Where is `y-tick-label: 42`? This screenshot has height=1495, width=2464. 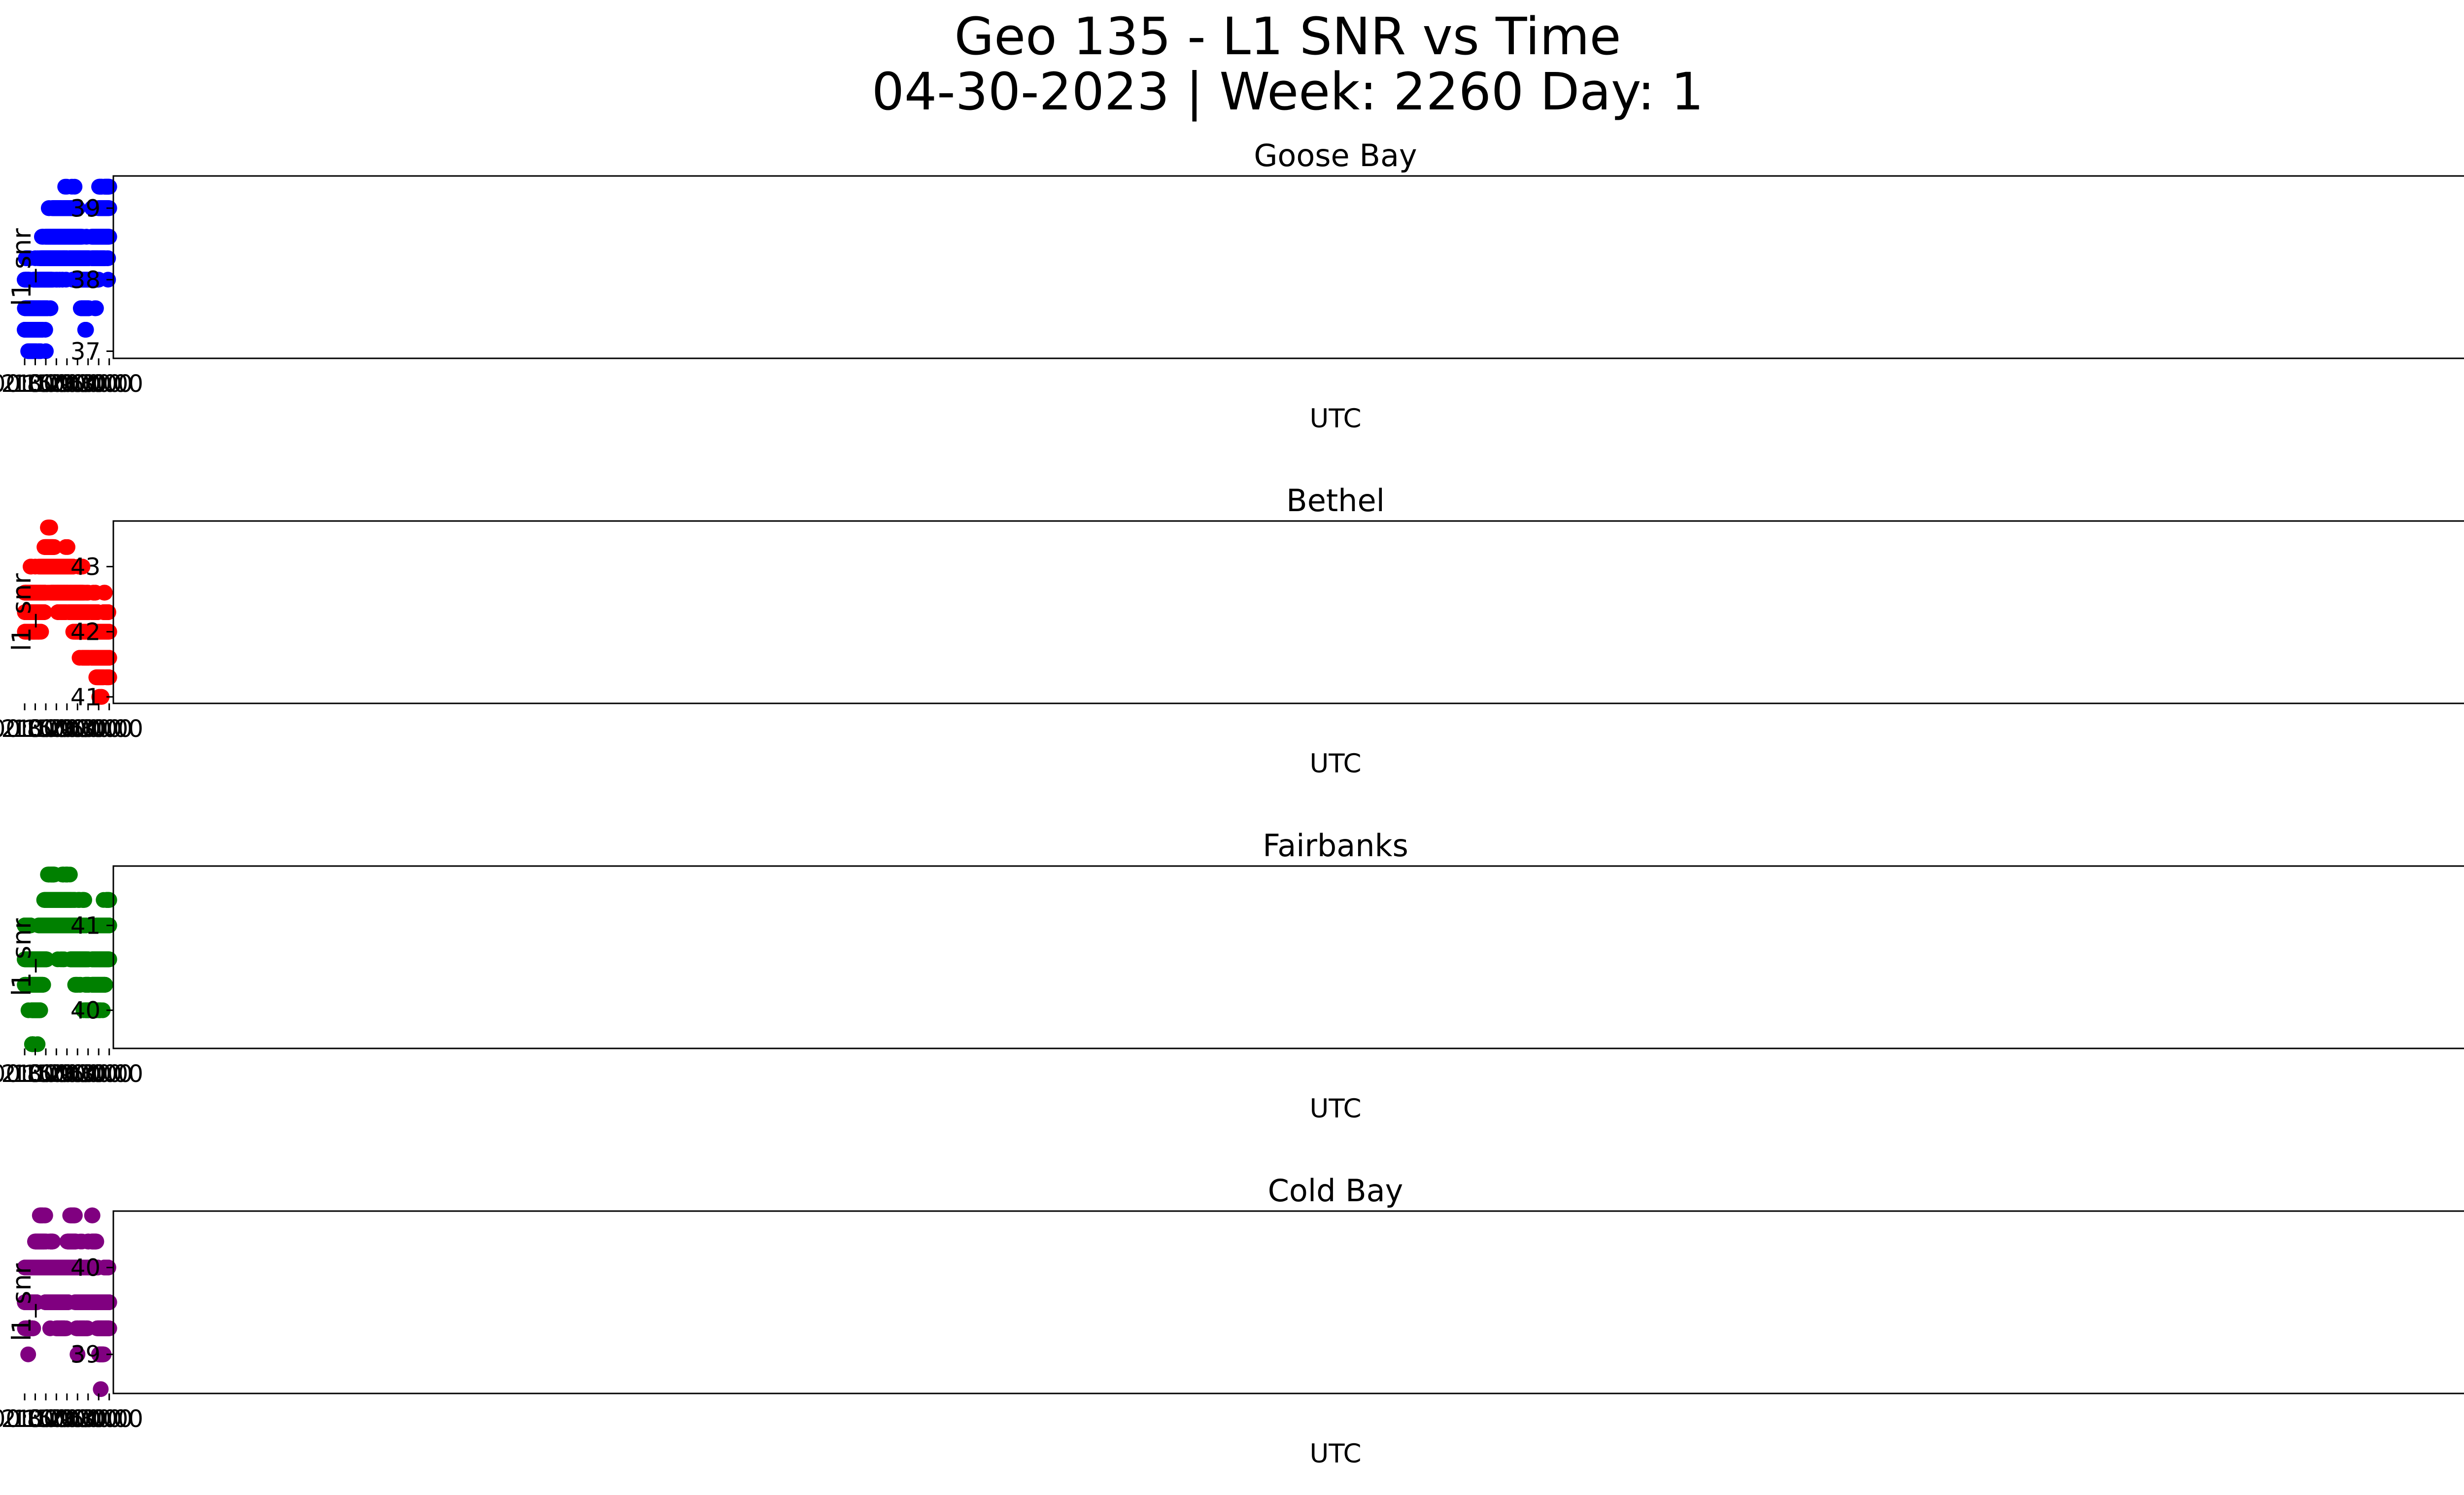
y-tick-label: 42 is located at coordinates (85, 632).